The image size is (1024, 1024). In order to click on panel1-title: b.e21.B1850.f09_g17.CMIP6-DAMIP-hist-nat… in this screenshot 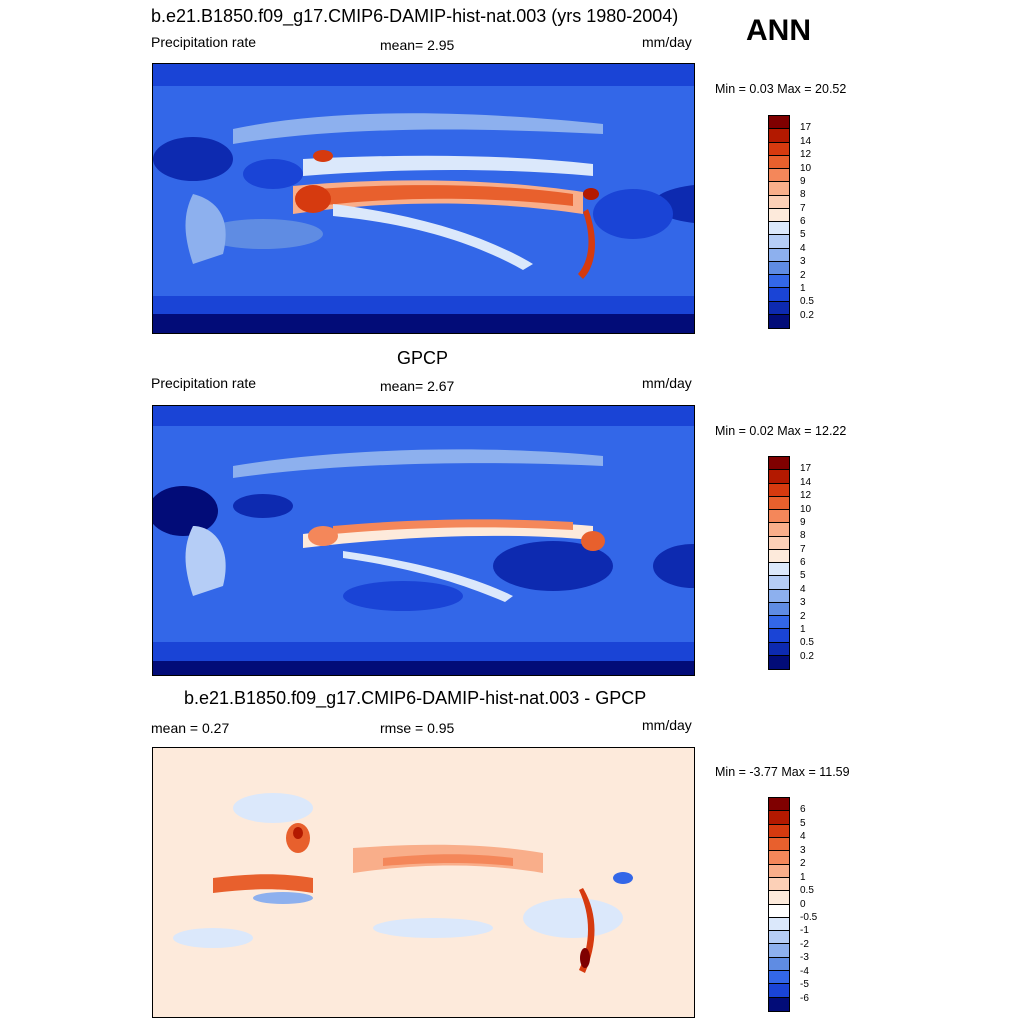, I will do `click(415, 16)`.